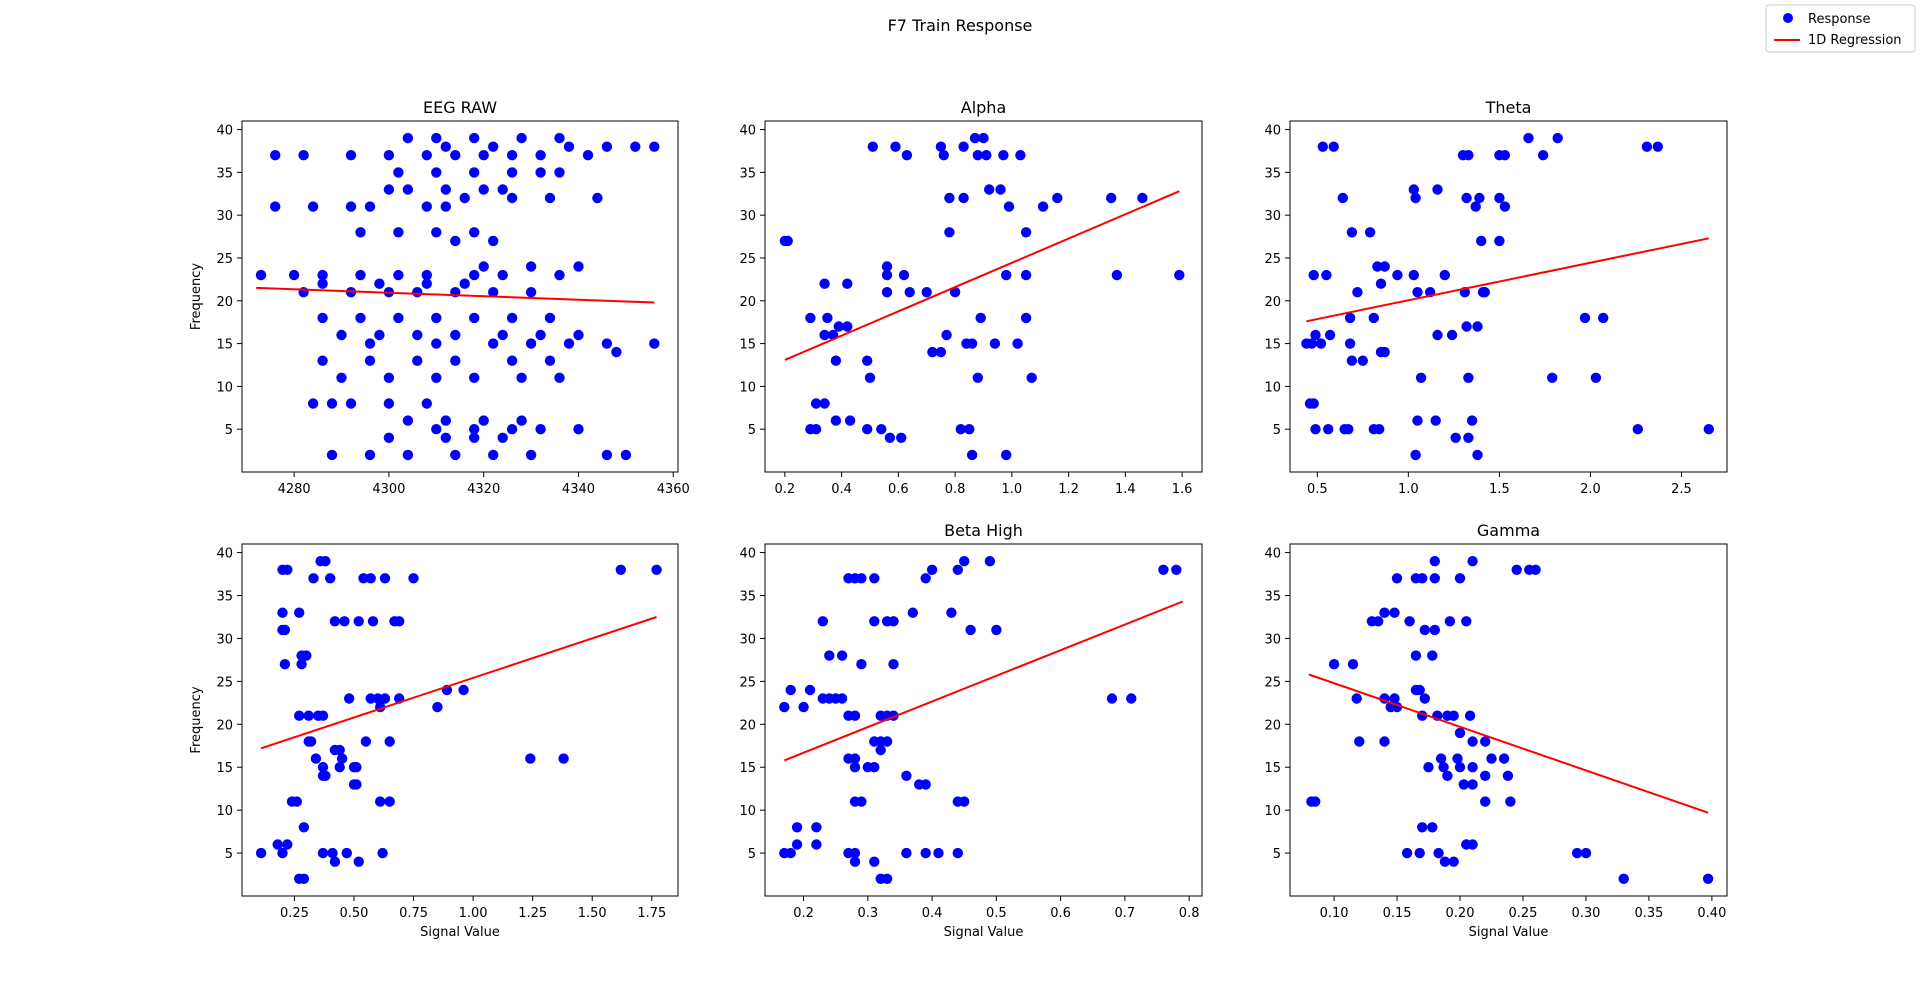 This screenshot has width=1920, height=1007. What do you see at coordinates (294, 489) in the screenshot?
I see `x-tick-label: 4280` at bounding box center [294, 489].